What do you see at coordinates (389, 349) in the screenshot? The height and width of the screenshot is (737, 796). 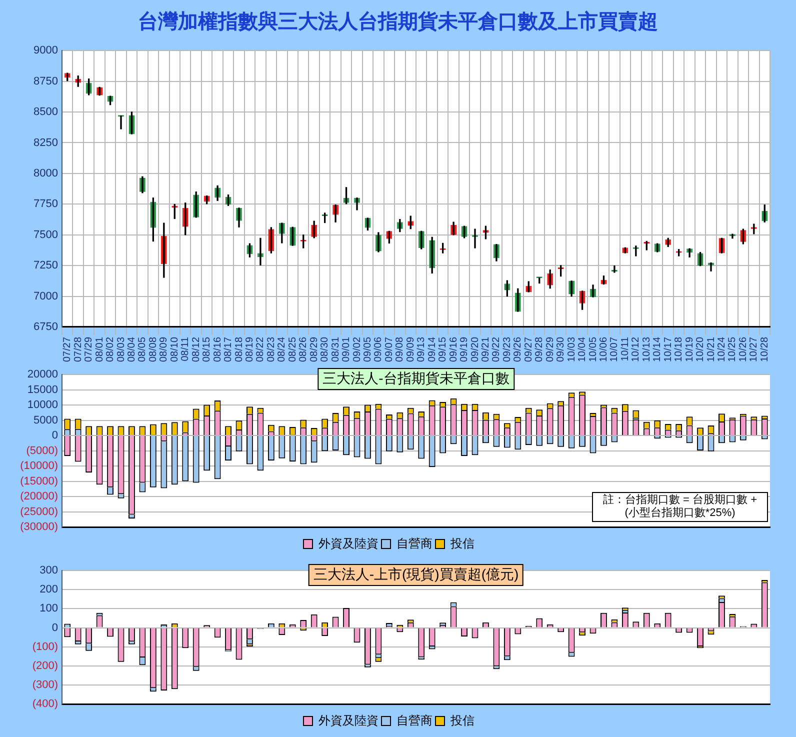 I see `x-tick-label: 09/07` at bounding box center [389, 349].